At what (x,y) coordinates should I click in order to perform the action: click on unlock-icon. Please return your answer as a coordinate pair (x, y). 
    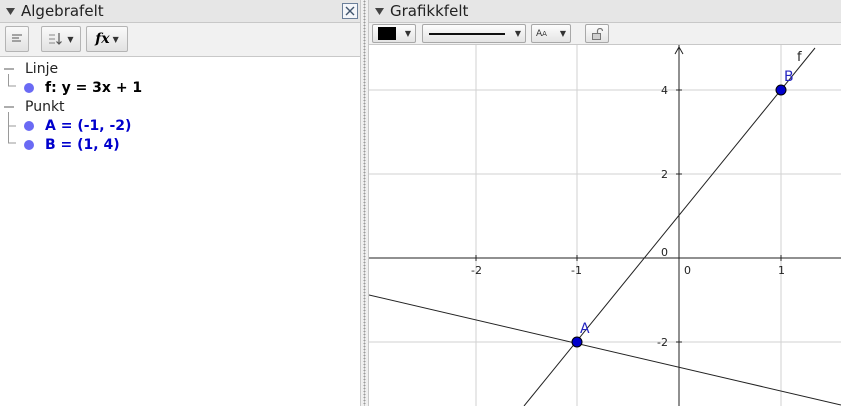
    Looking at the image, I should click on (597, 33).